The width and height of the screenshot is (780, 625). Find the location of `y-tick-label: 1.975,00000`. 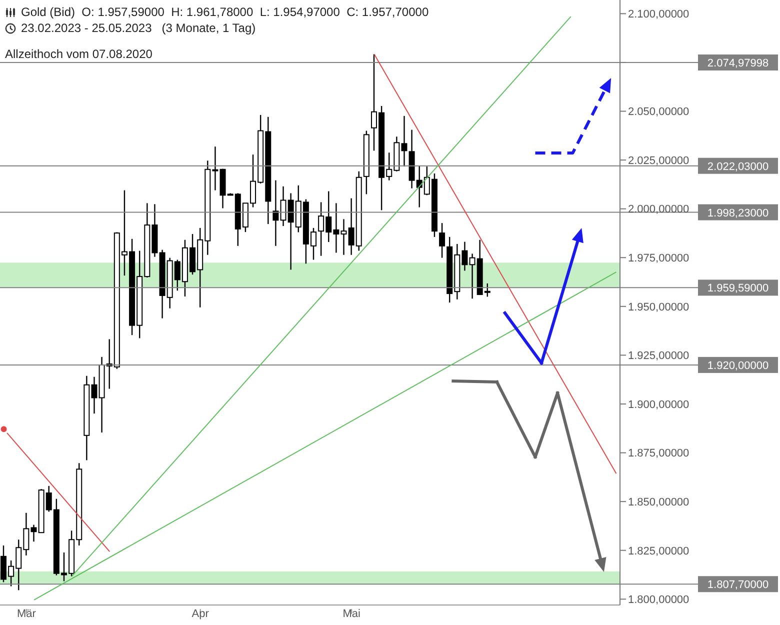

y-tick-label: 1.975,00000 is located at coordinates (659, 258).